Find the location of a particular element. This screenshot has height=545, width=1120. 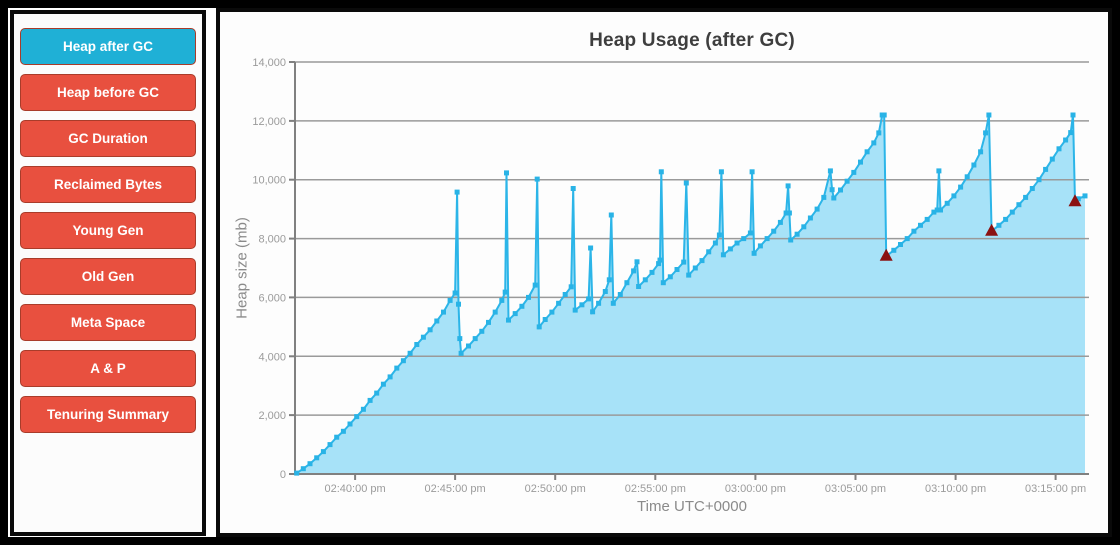

x-axis-title: Time UTC+0000 is located at coordinates (692, 506).